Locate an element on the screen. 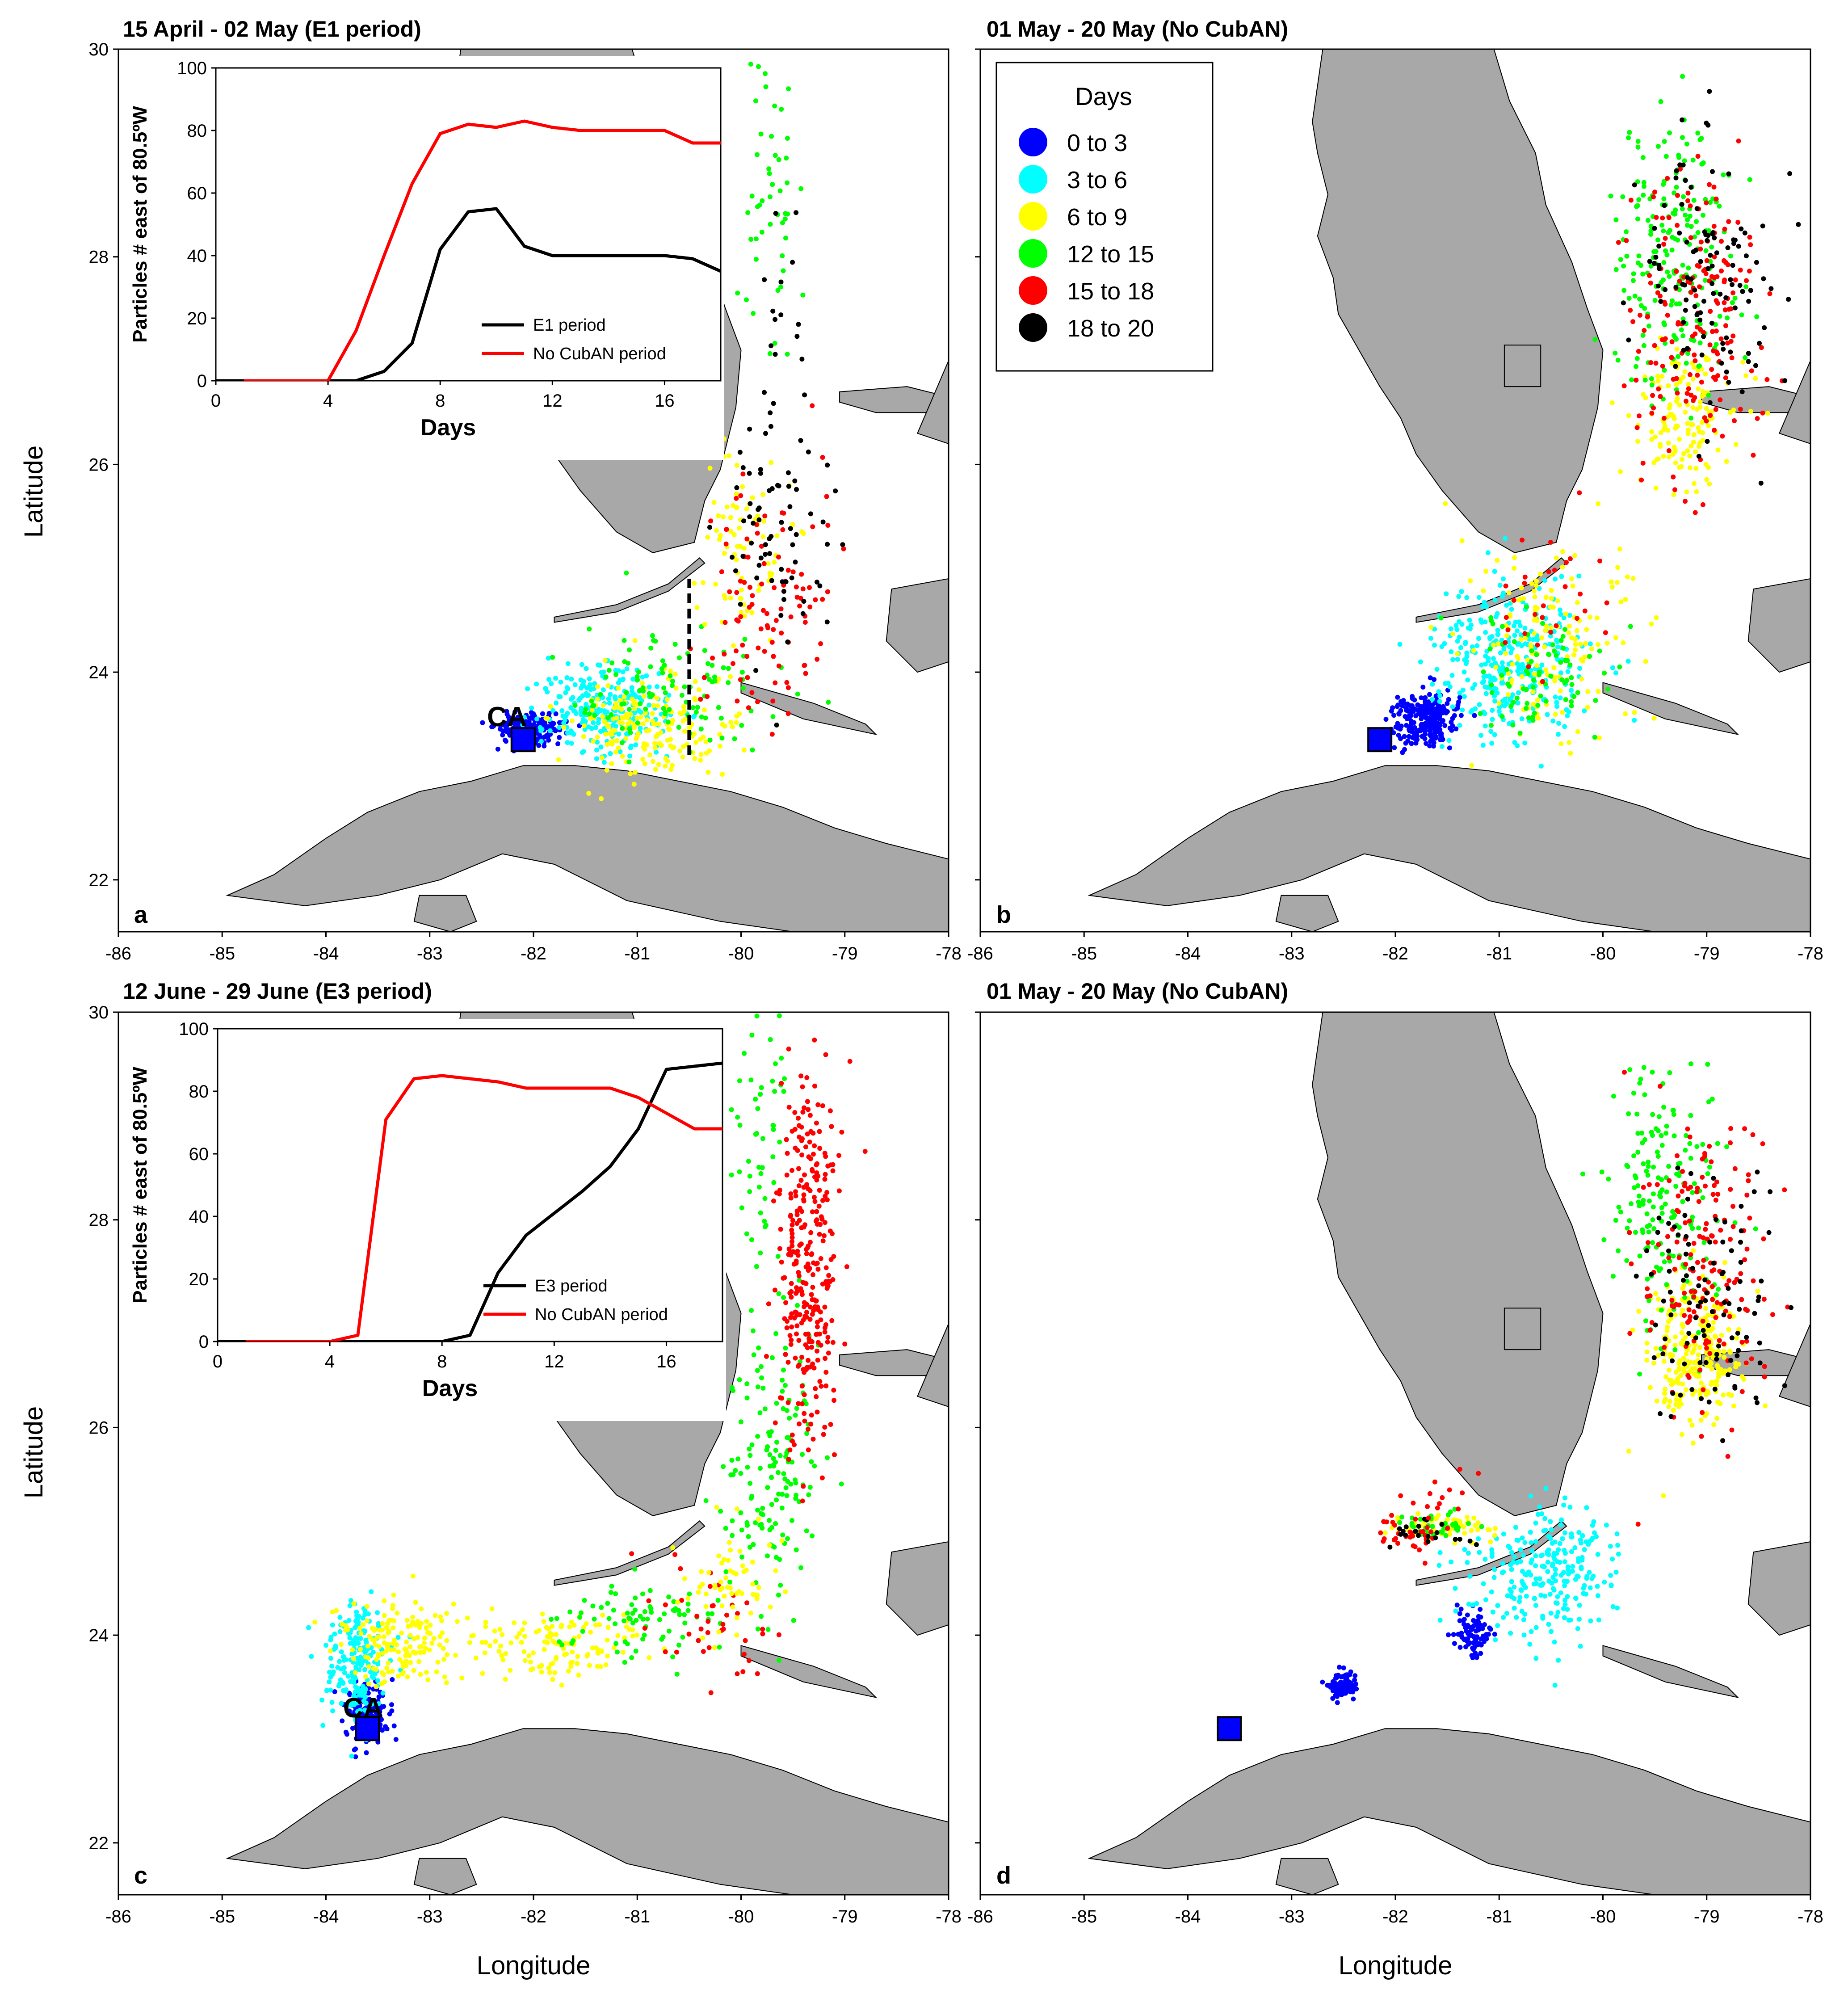 This screenshot has height=2002, width=1848. inset-series is located at coordinates (468, 250).